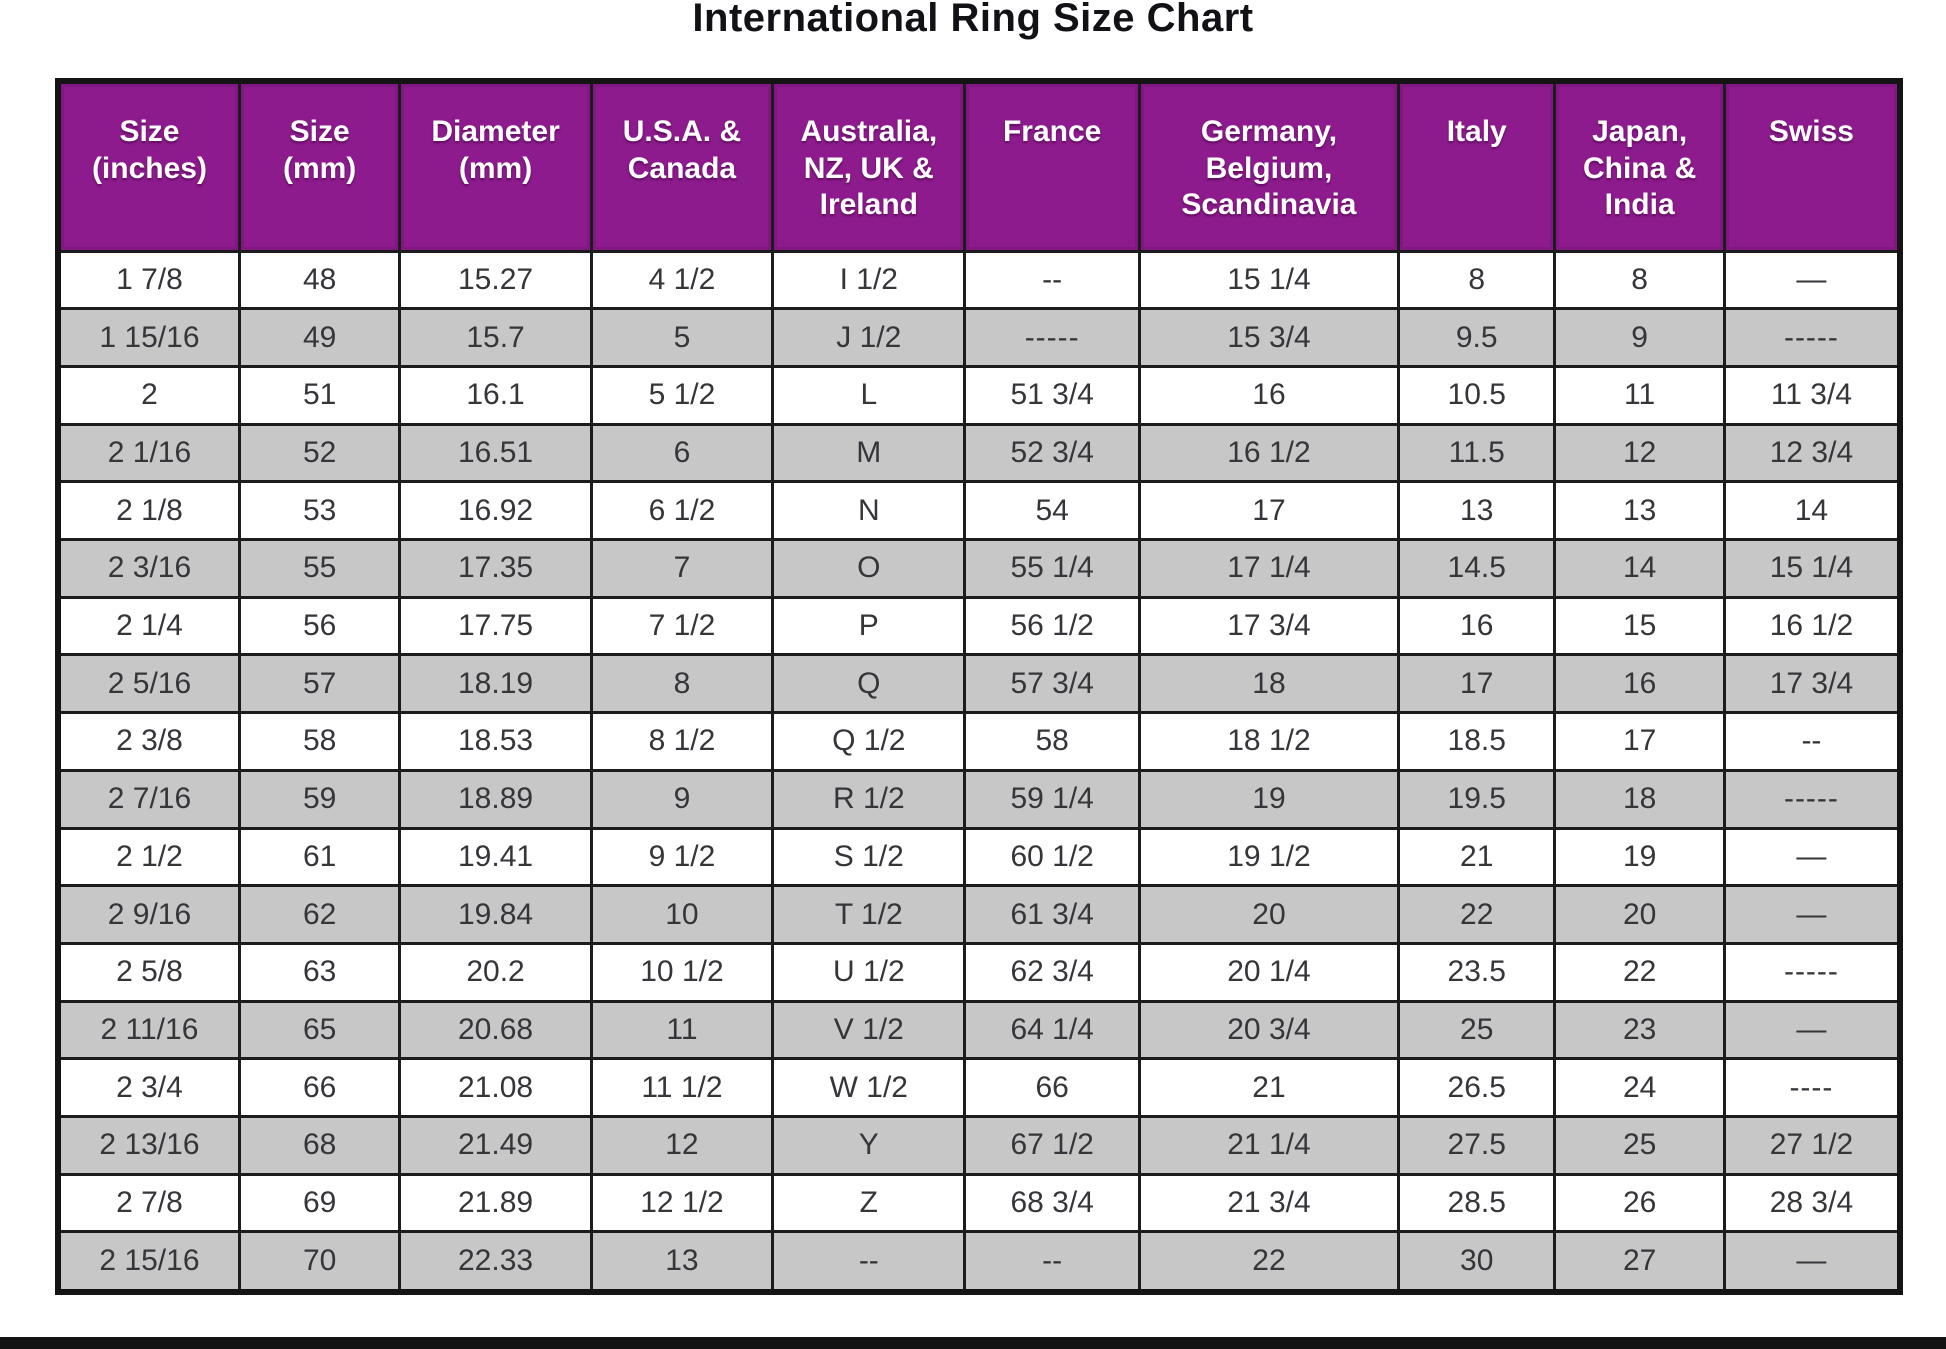  What do you see at coordinates (1052, 914) in the screenshot?
I see `table-cell: 61 3/4` at bounding box center [1052, 914].